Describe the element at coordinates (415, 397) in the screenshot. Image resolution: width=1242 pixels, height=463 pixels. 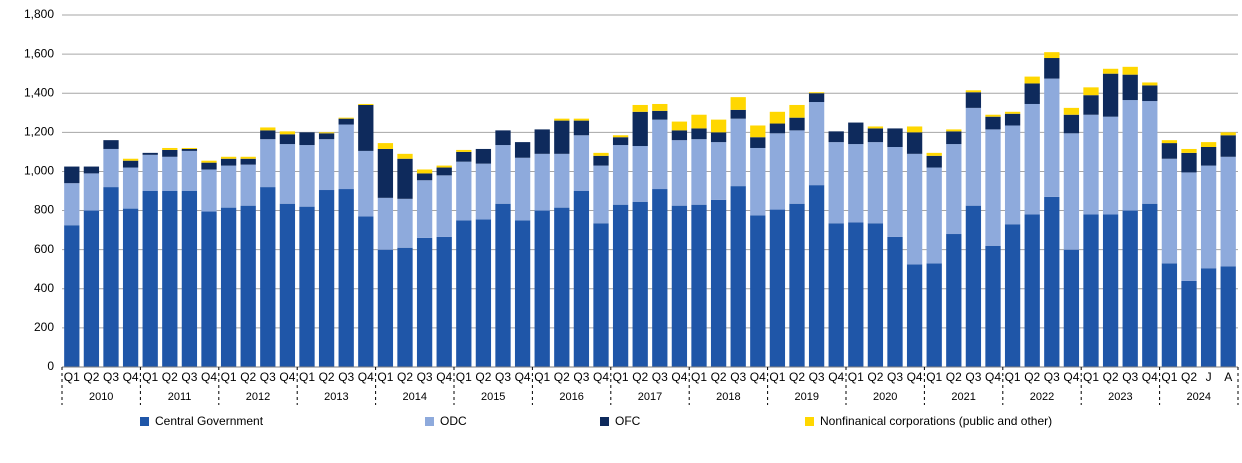
I see `x-group-label: 2014` at that location.